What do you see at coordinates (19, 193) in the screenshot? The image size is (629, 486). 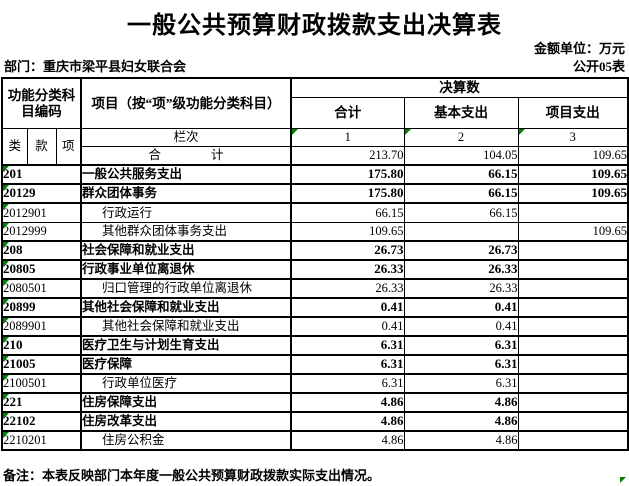 I see `row-code: 20129` at bounding box center [19, 193].